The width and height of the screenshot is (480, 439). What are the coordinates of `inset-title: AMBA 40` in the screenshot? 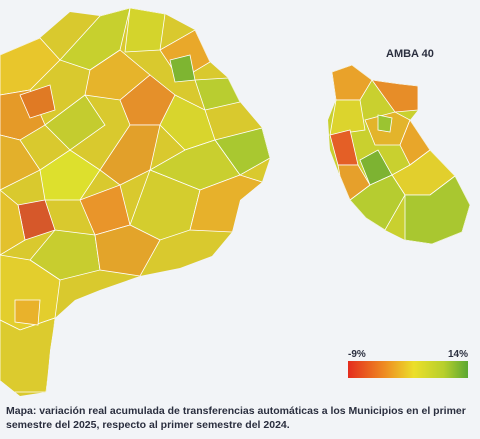 It's located at (410, 54).